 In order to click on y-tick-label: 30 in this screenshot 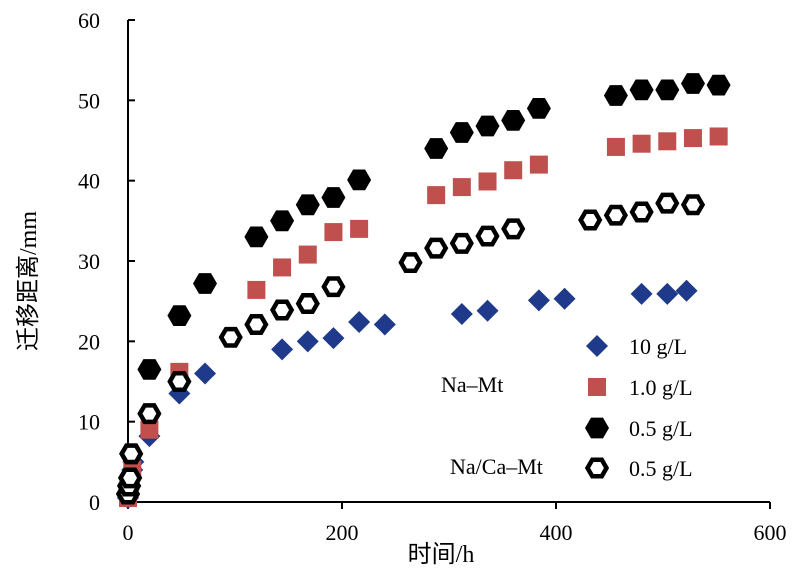, I will do `click(89, 261)`.